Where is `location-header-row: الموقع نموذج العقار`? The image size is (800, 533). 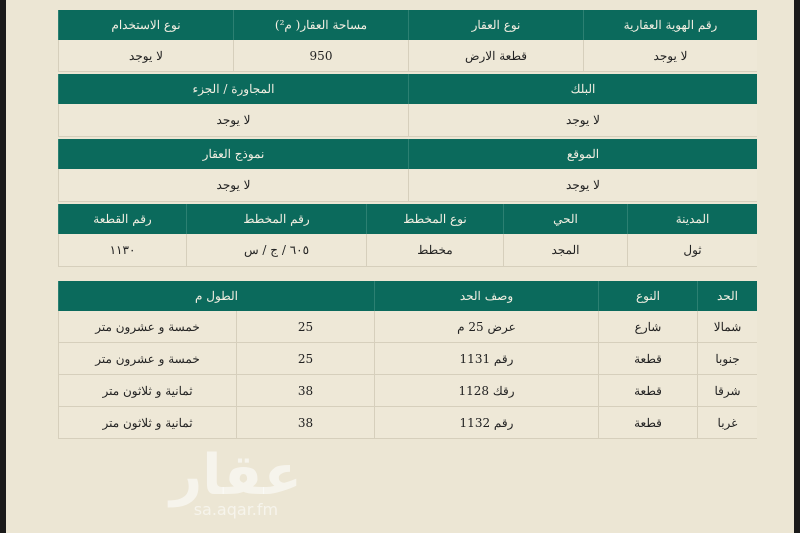 location-header-row: الموقع نموذج العقار is located at coordinates (407, 154).